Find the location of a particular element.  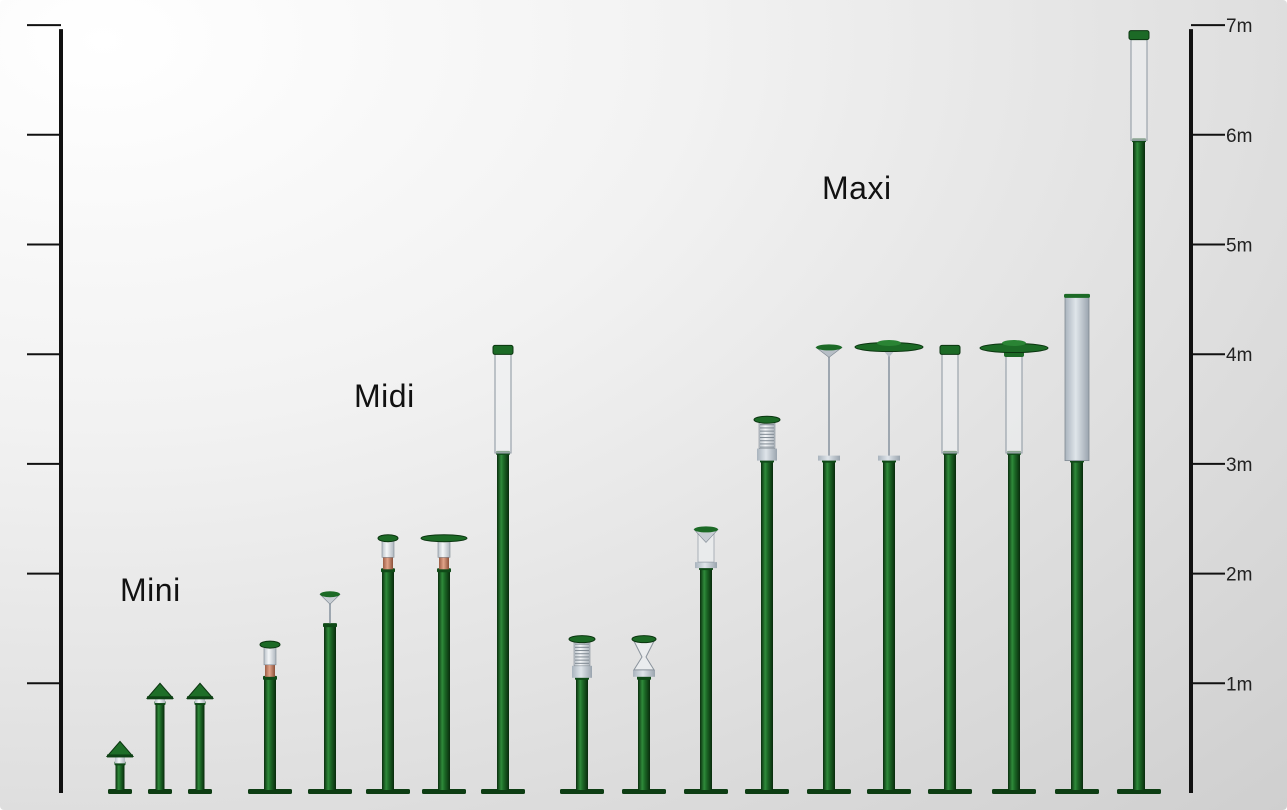

lamp-hourglass-glass is located at coordinates (644, 655).